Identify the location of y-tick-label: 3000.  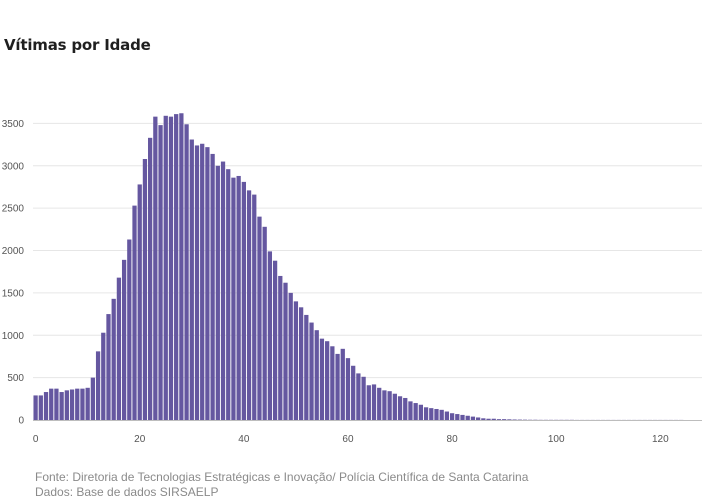
(13, 166).